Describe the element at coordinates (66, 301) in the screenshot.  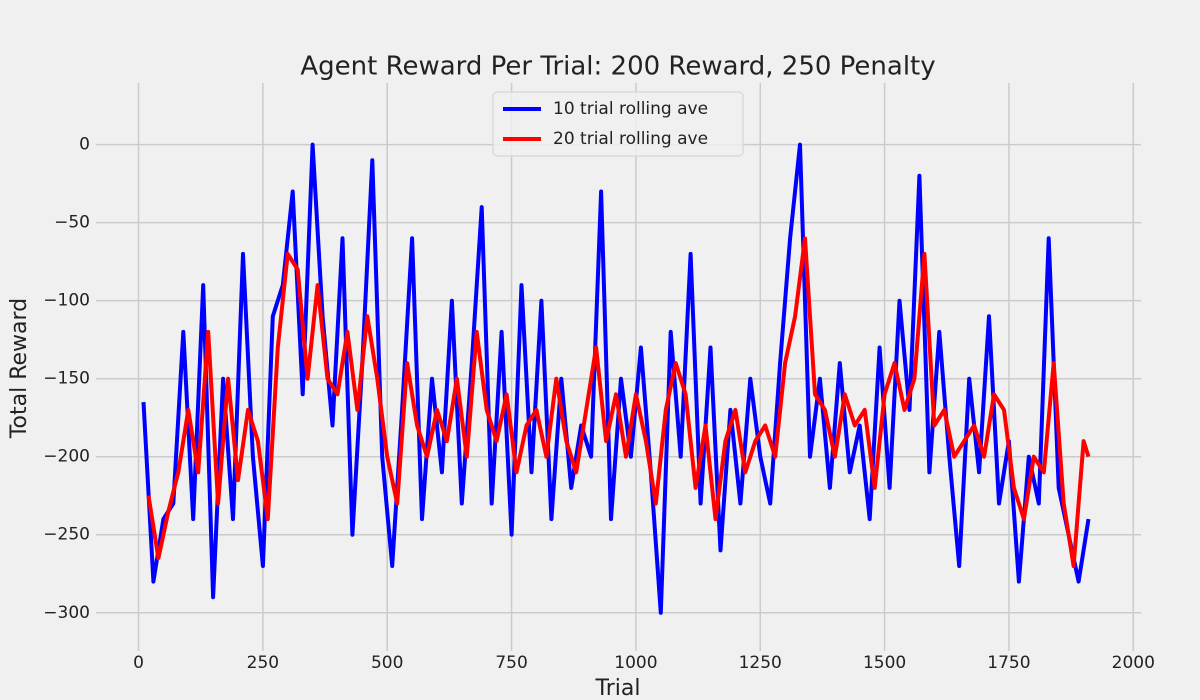
I see `y-tick-label: −100` at that location.